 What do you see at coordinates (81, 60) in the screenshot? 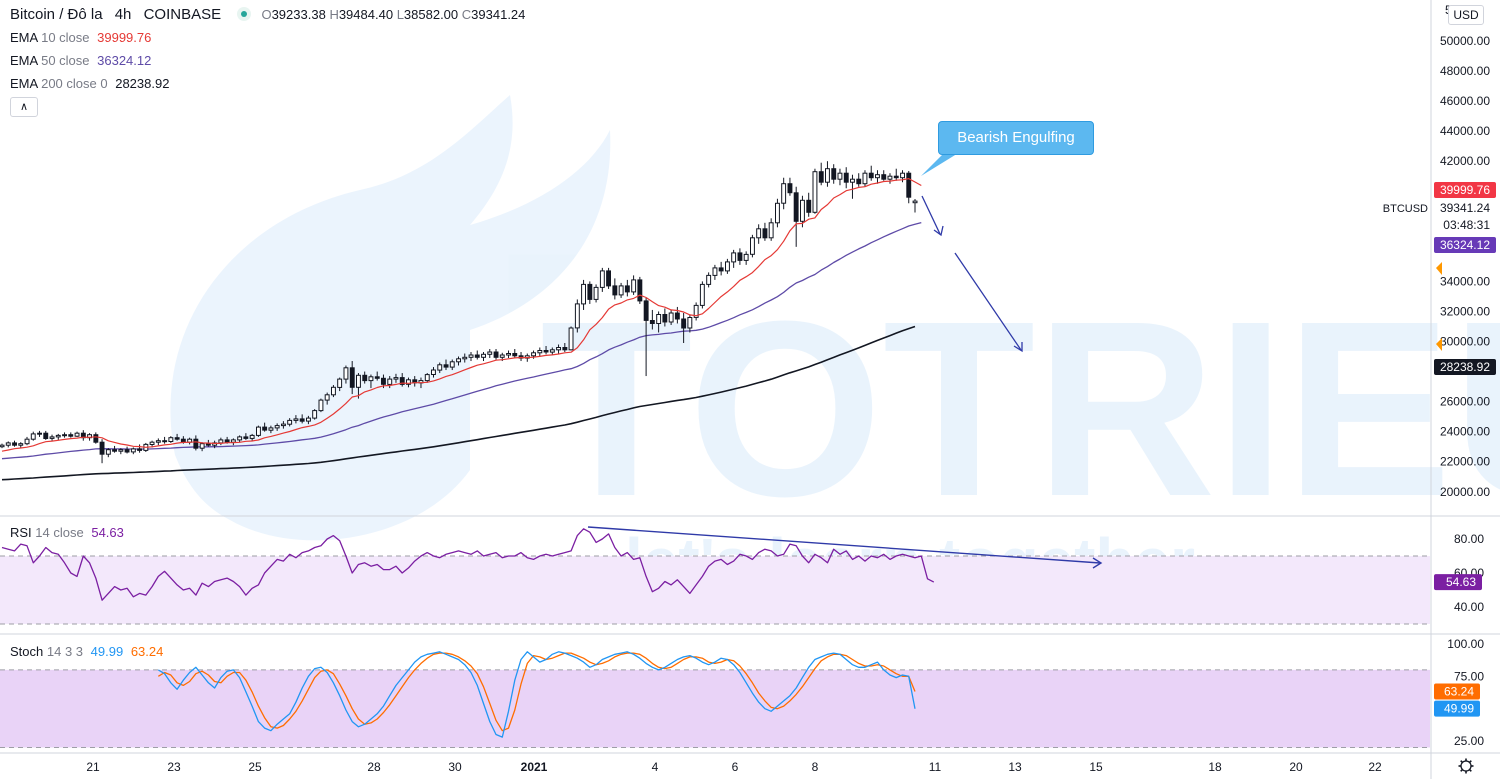
I see `legend-ema50: EMA 50 close 36324.12` at bounding box center [81, 60].